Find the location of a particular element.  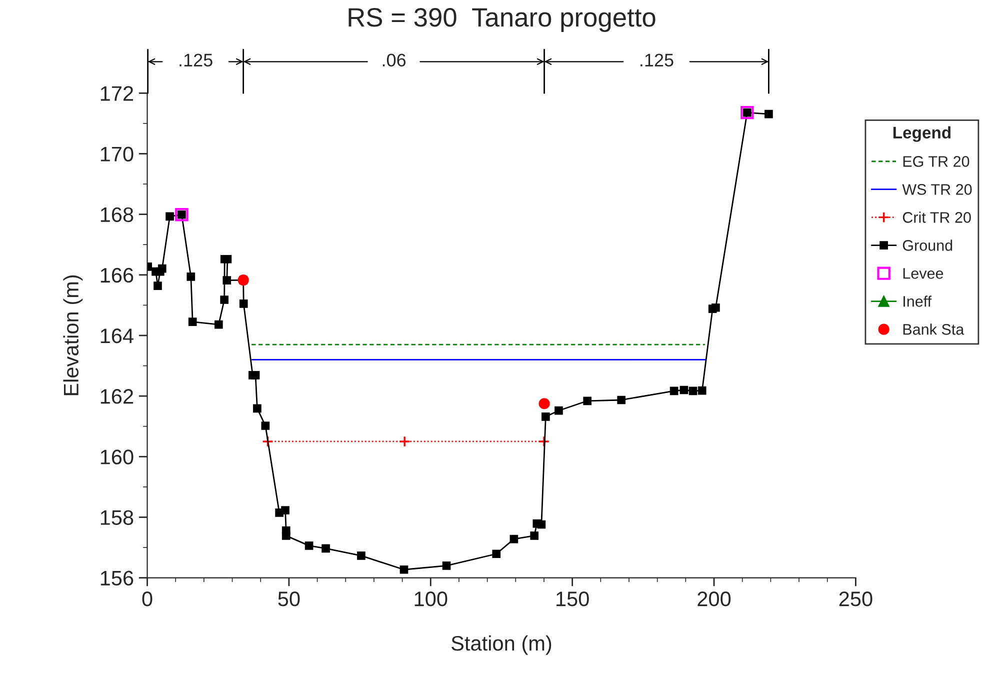

legend-label: Crit TR 20 is located at coordinates (936, 217).